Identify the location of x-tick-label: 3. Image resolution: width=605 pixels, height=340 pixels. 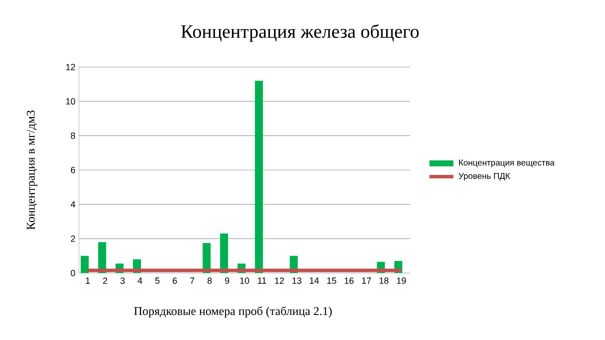
(122, 281).